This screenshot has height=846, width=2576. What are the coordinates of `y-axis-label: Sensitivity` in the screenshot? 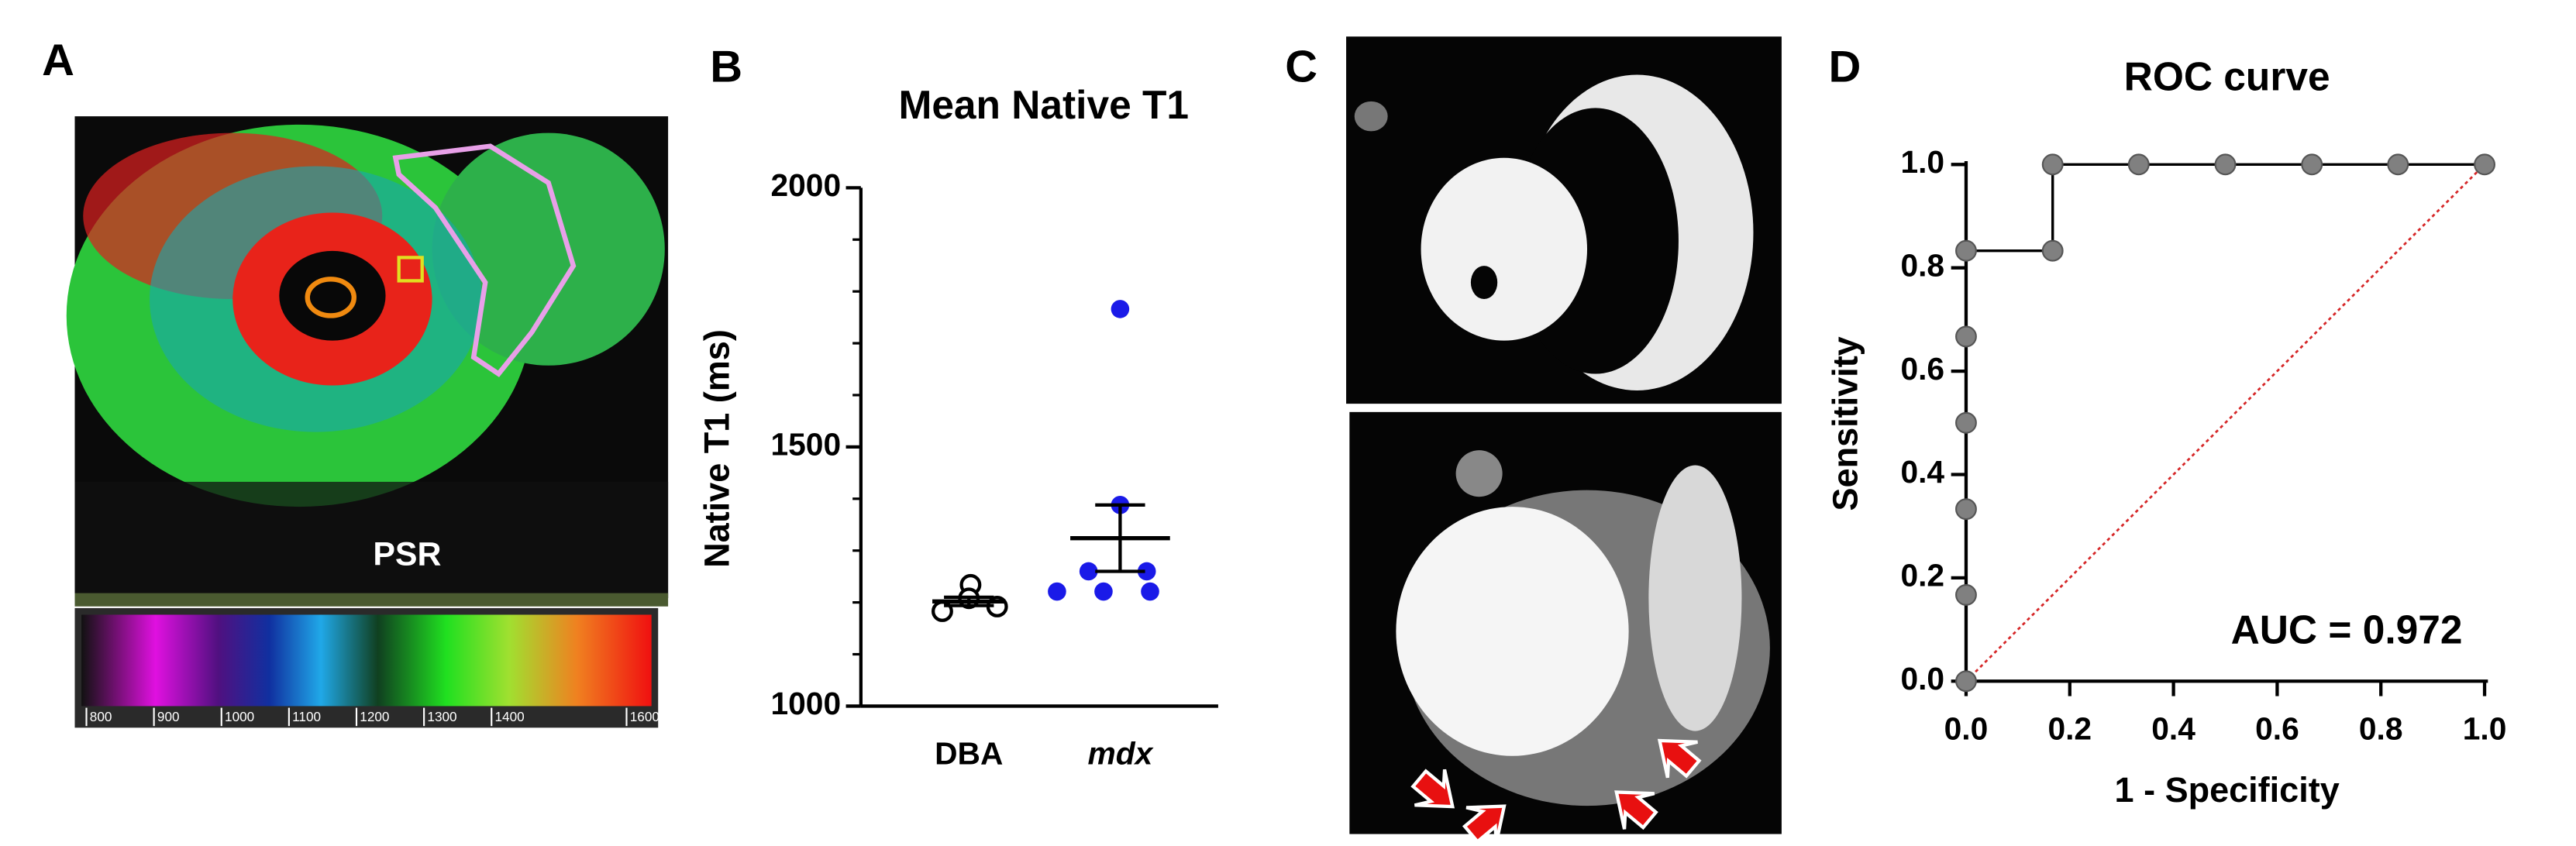 It's located at (1845, 424).